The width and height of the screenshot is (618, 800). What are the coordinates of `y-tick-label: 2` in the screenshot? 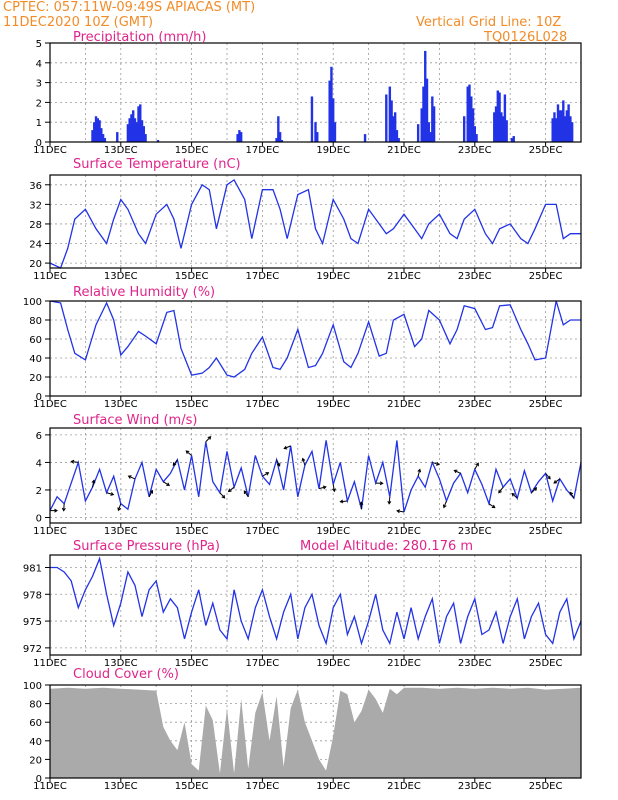 It's located at (39, 491).